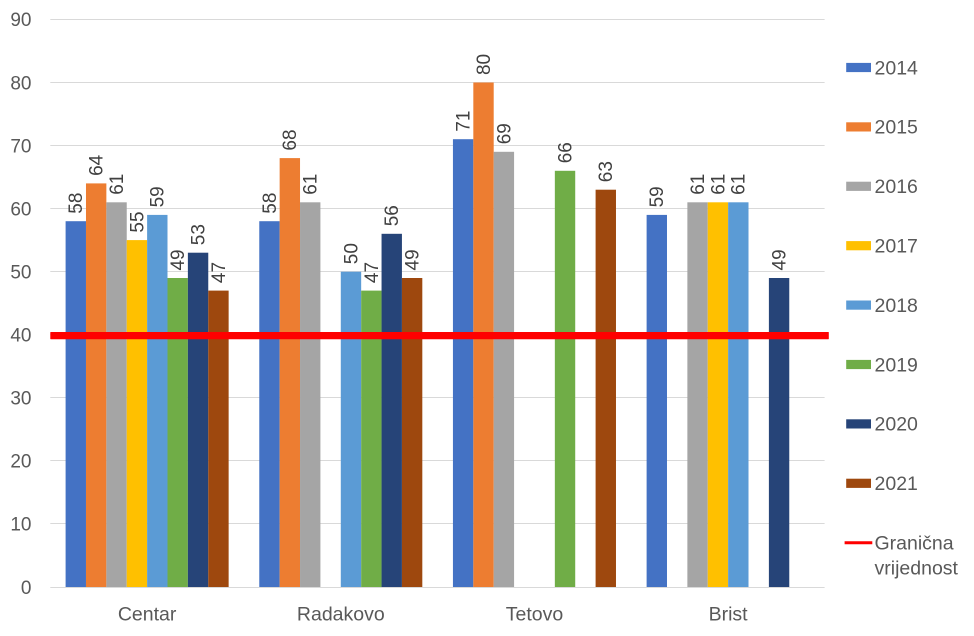 This screenshot has width=974, height=636. What do you see at coordinates (20, 336) in the screenshot?
I see `svg-text: 40` at bounding box center [20, 336].